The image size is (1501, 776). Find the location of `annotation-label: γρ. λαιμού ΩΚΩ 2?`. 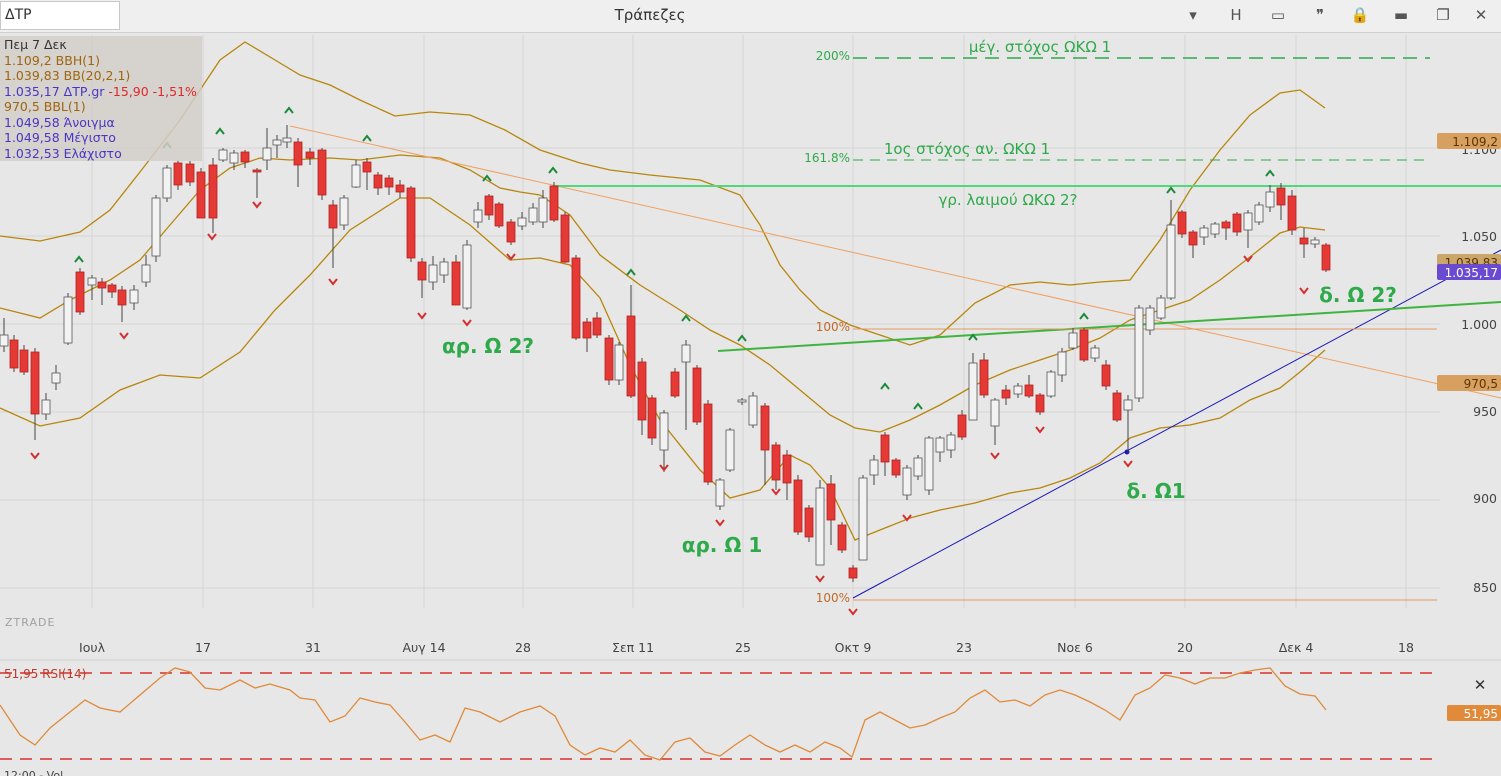

annotation-label: γρ. λαιμού ΩΚΩ 2? is located at coordinates (1008, 200).